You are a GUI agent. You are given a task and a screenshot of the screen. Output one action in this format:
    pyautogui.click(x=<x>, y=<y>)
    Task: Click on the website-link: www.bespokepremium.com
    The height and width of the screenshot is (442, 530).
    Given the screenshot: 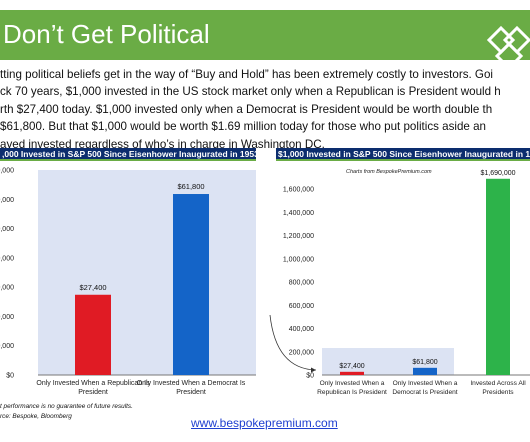 What is the action you would take?
    pyautogui.click(x=264, y=423)
    